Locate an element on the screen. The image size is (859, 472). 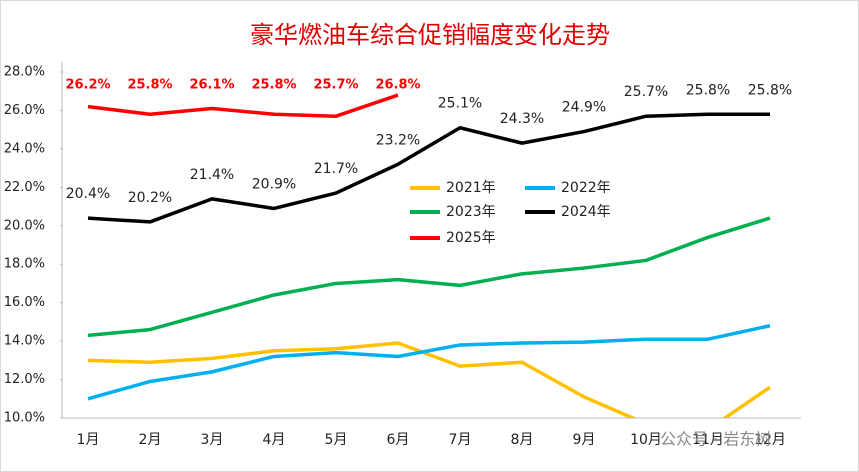
x-tick-label: 4月 is located at coordinates (274, 440).